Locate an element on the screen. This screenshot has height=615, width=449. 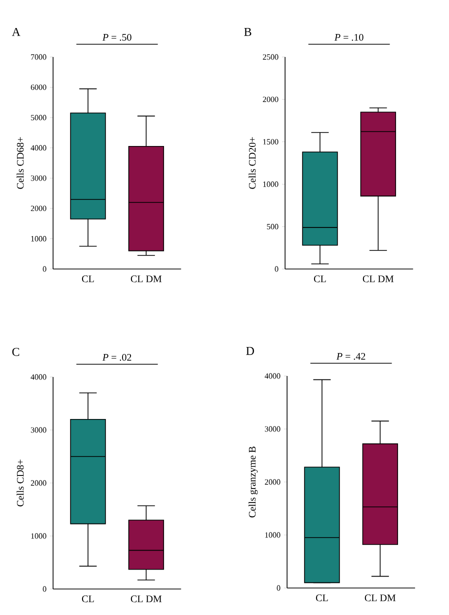
y-tick-label: 1500 is located at coordinates (270, 141).